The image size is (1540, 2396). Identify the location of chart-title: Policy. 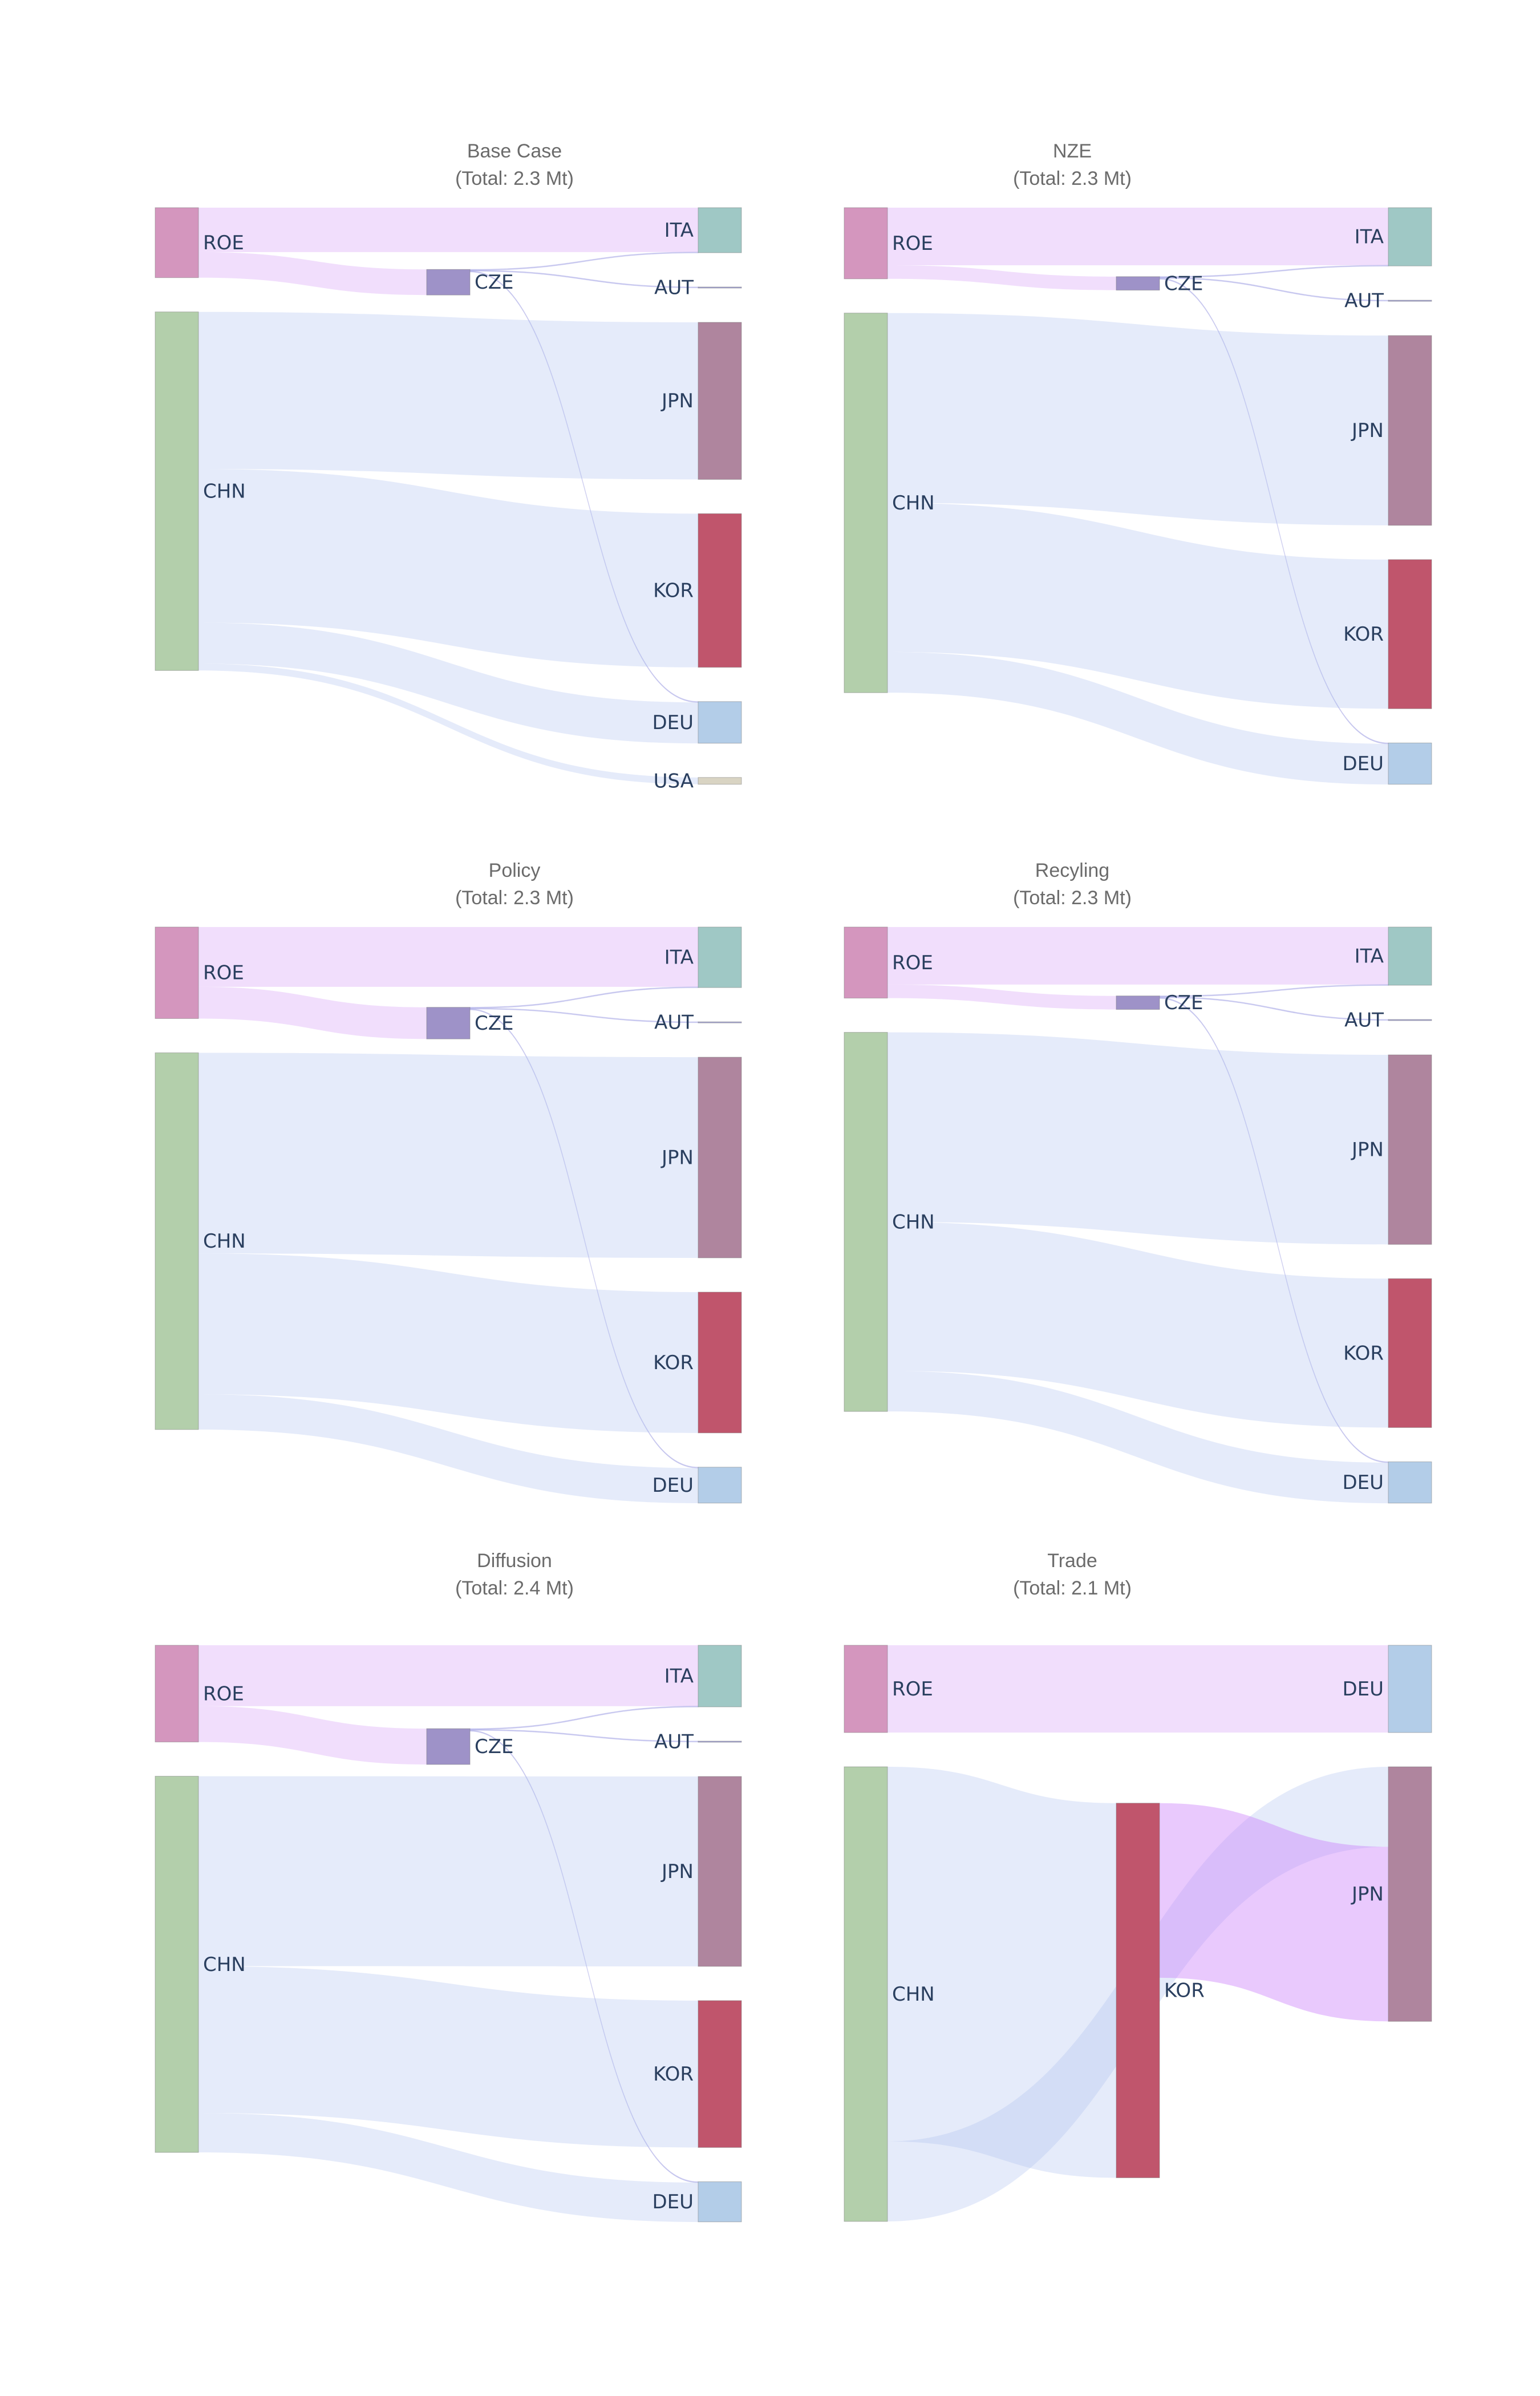
(515, 871).